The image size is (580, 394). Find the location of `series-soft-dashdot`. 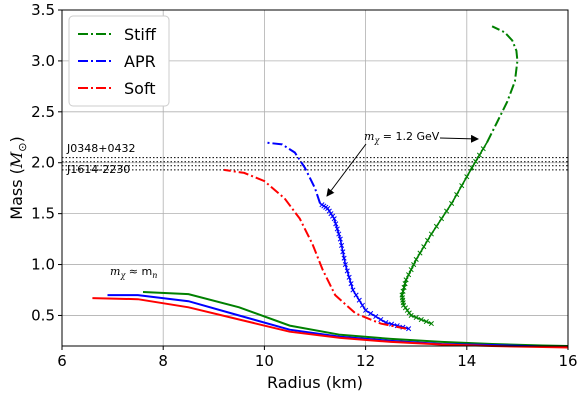

series-soft-dashdot is located at coordinates (315, 249).